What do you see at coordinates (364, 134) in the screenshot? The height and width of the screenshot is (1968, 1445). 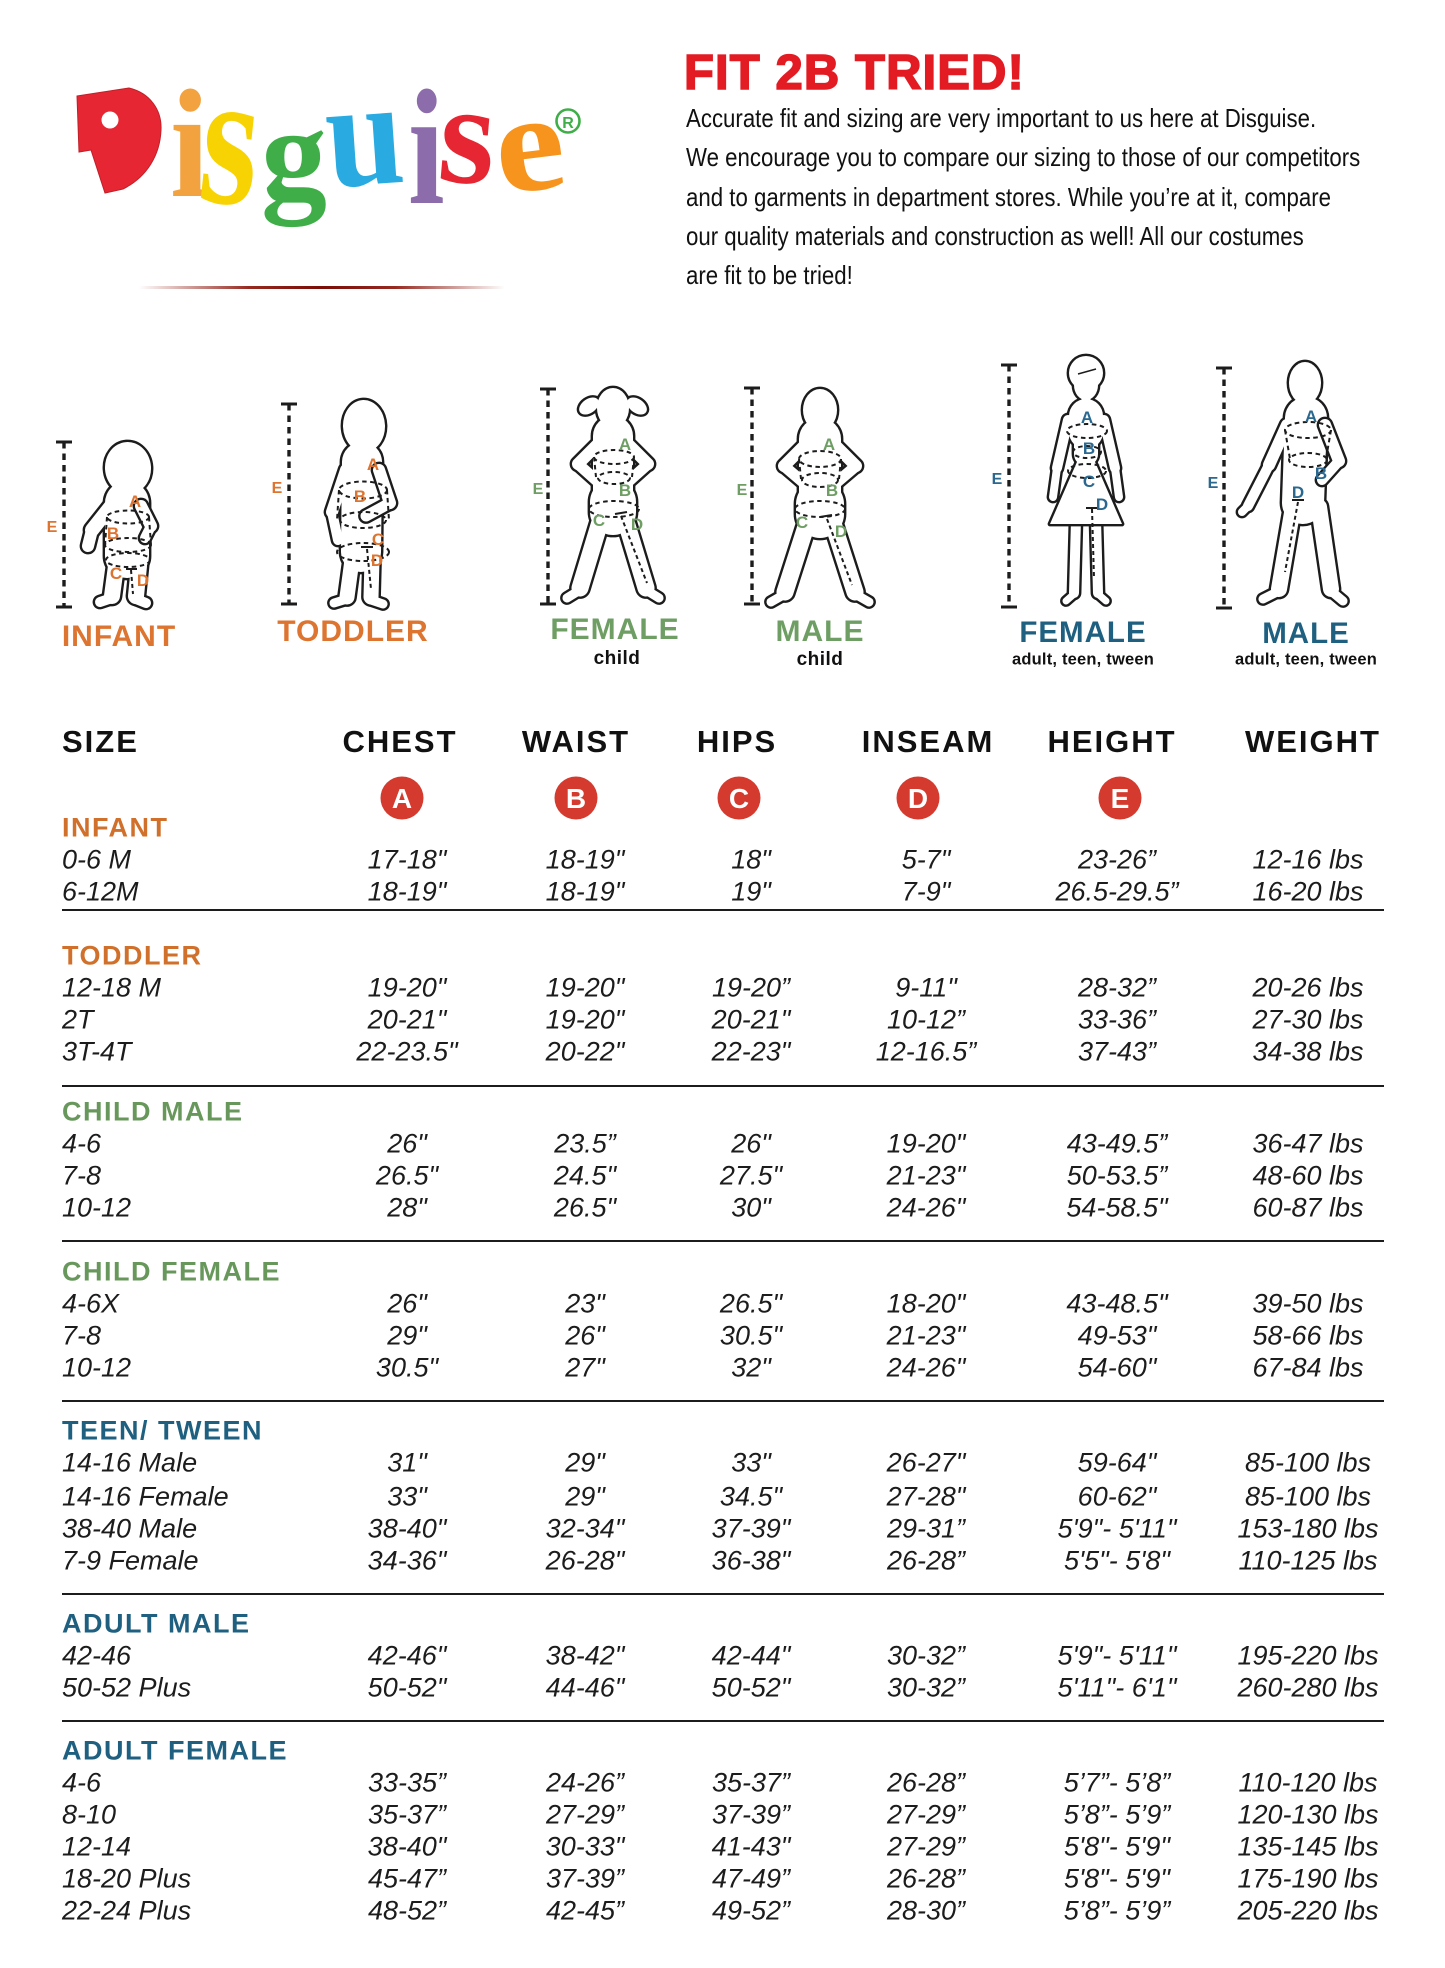 I see `svg-text: u` at bounding box center [364, 134].